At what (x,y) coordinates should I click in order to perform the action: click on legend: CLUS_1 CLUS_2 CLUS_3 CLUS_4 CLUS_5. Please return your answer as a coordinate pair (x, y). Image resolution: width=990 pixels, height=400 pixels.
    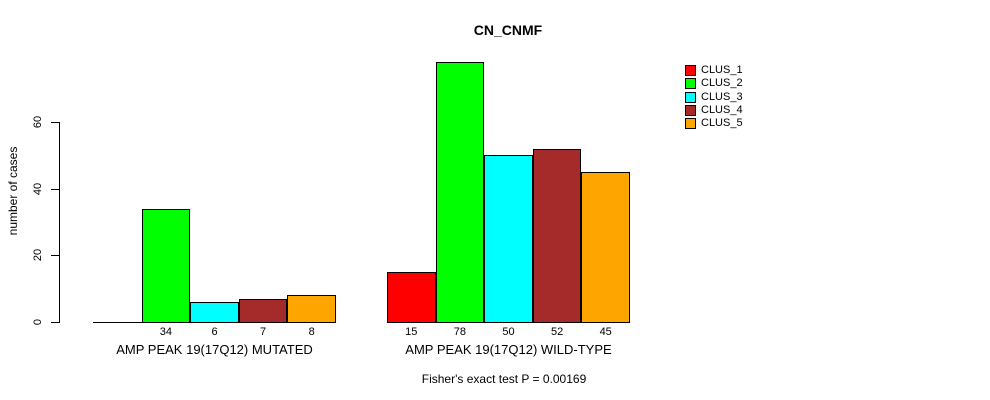
    Looking at the image, I should click on (714, 98).